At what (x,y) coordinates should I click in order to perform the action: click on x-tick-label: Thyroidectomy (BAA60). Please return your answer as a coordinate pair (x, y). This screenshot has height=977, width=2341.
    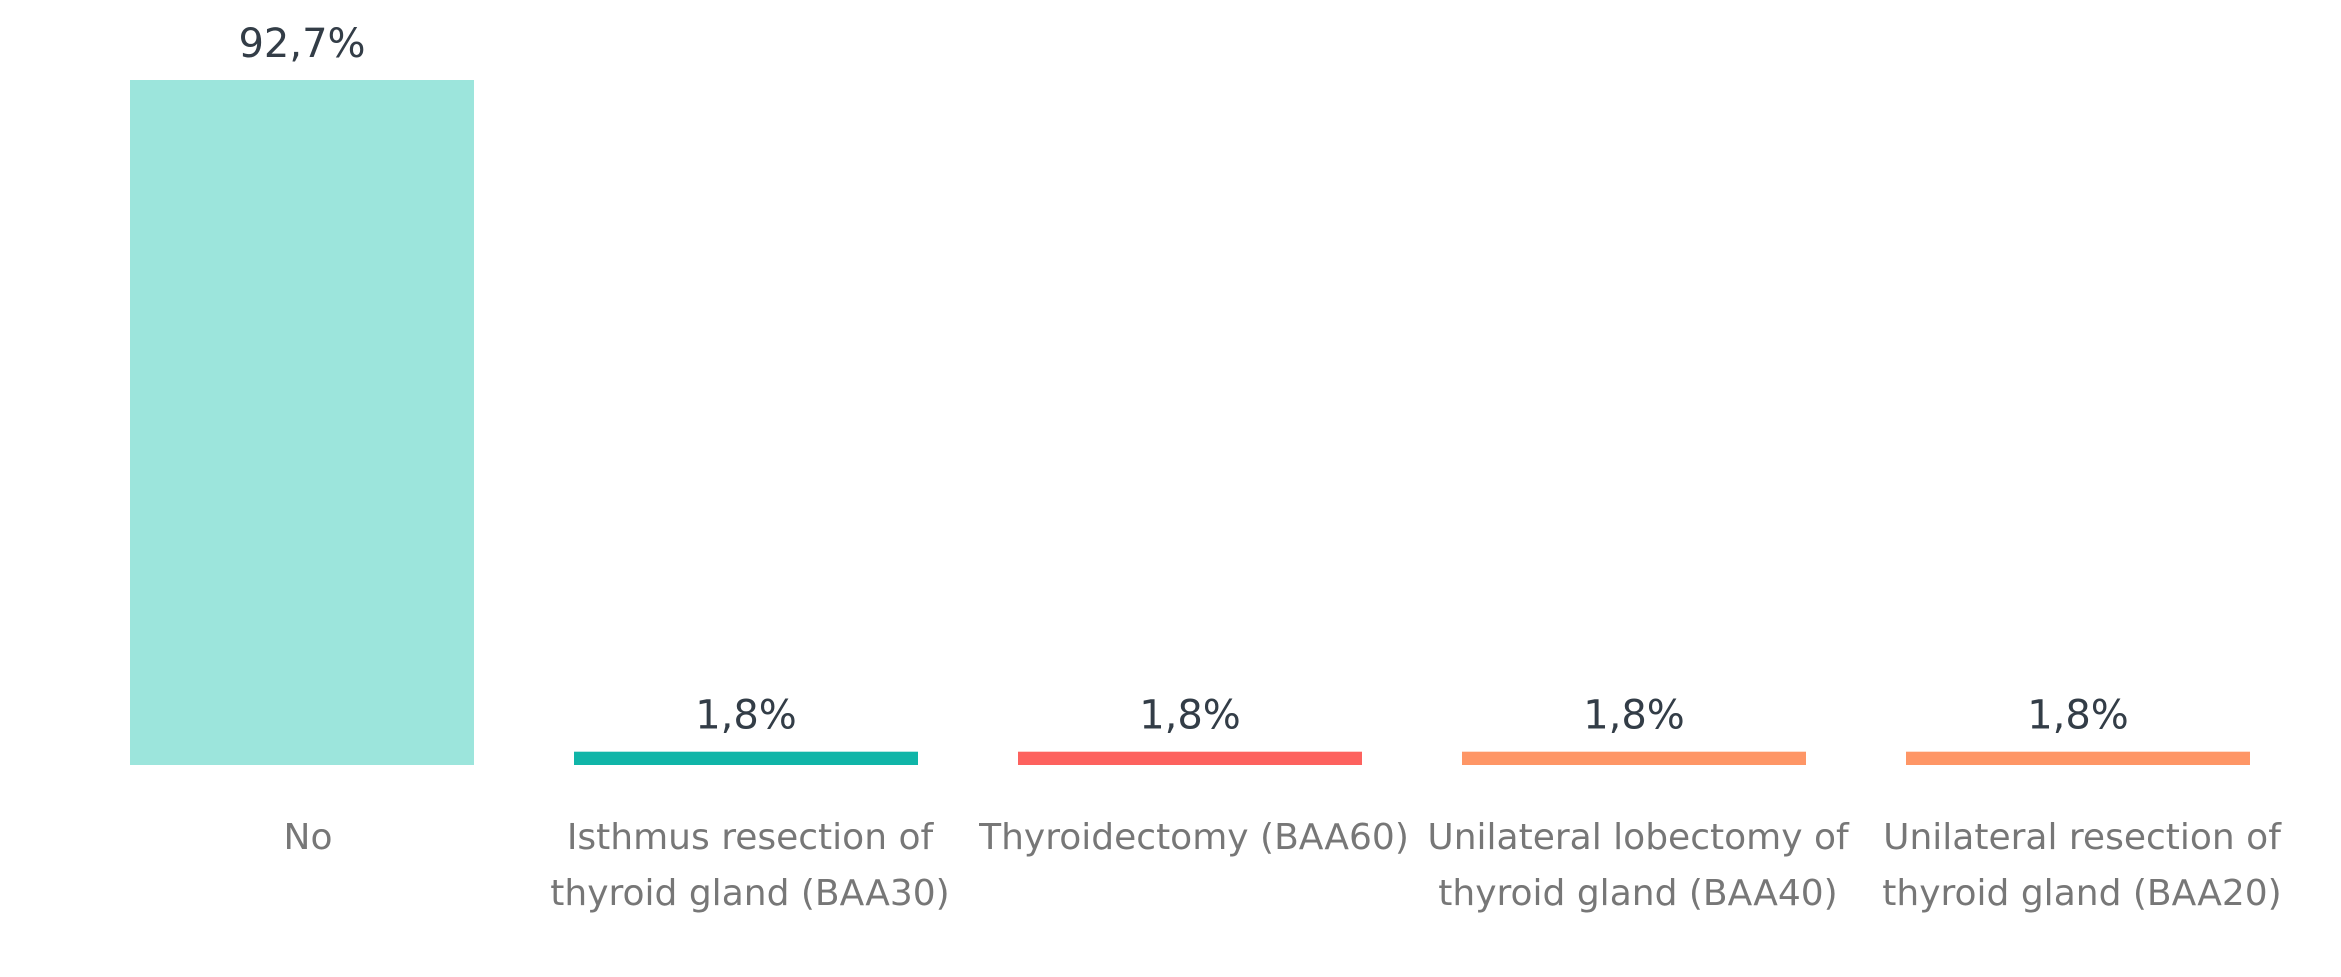
    Looking at the image, I should click on (1194, 837).